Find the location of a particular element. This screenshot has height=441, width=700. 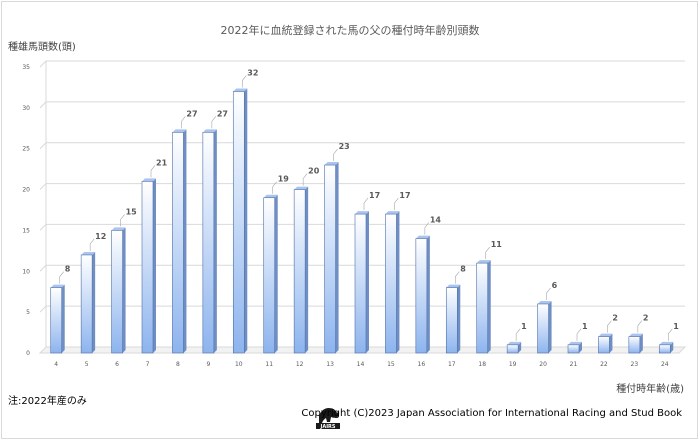

x-tick-label: 7 is located at coordinates (148, 364).